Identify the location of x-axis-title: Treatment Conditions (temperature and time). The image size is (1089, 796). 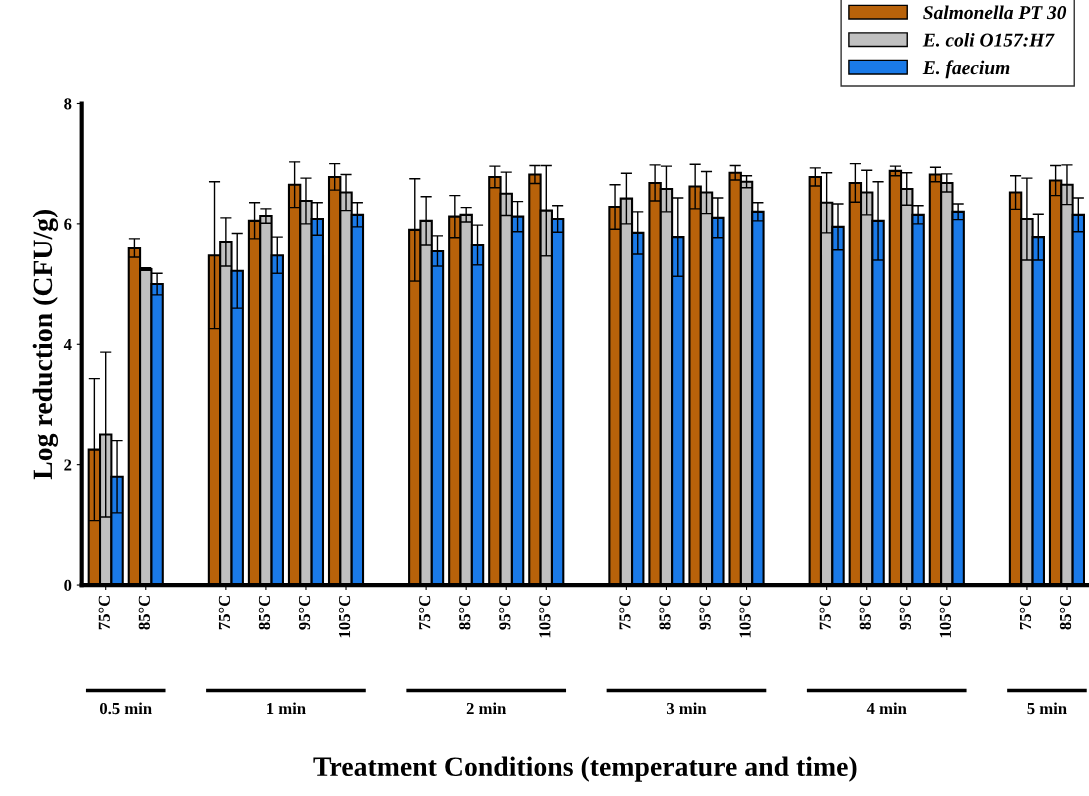
(585, 769).